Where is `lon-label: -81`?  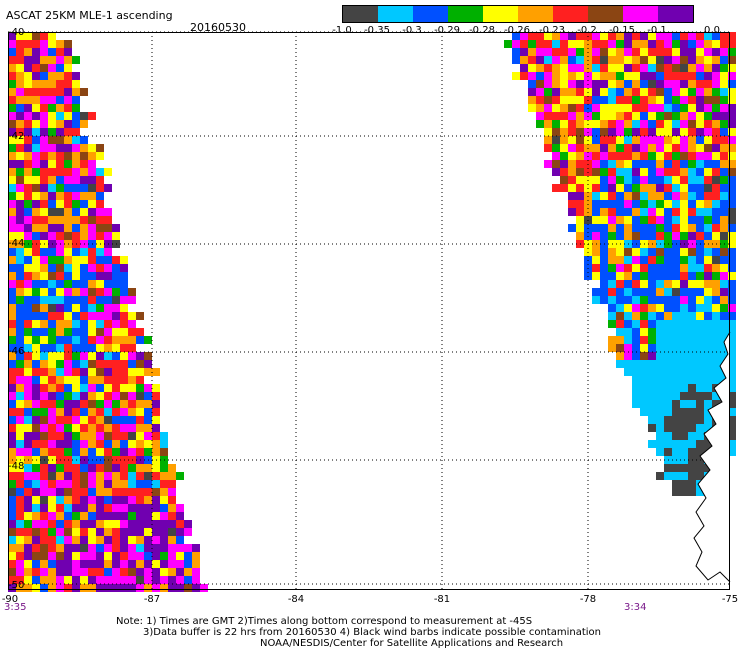
lon-label: -81 is located at coordinates (442, 599).